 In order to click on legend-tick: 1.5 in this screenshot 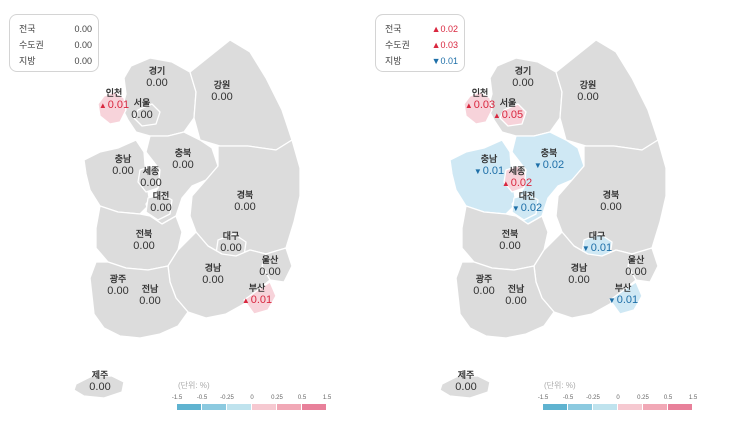, I will do `click(693, 398)`.